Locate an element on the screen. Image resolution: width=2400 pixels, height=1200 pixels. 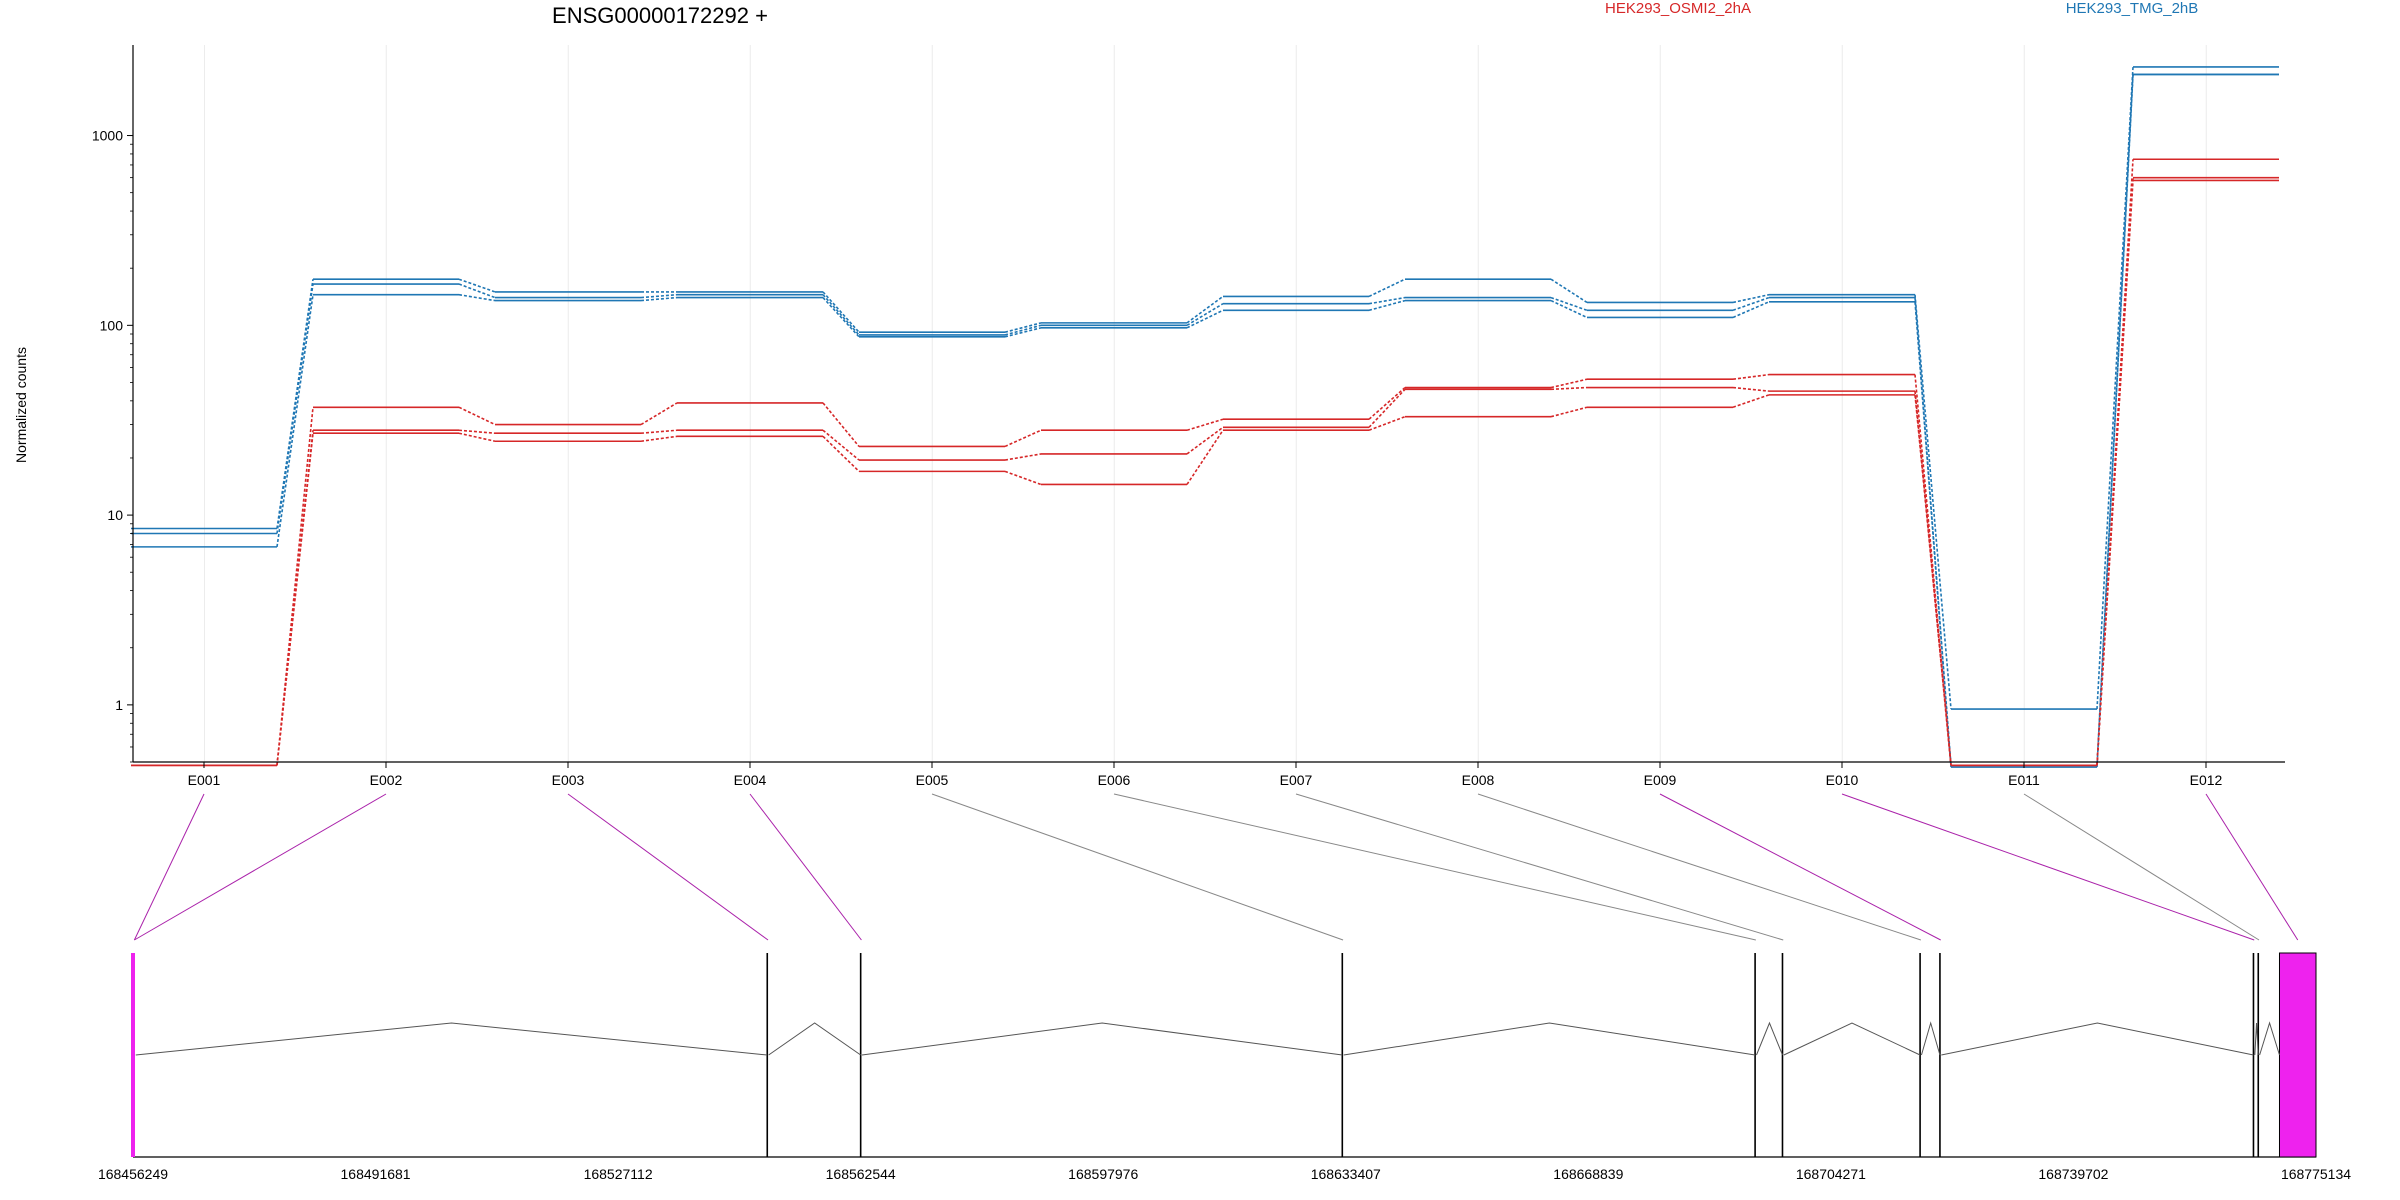
connector-e010 is located at coordinates (2048, 867).